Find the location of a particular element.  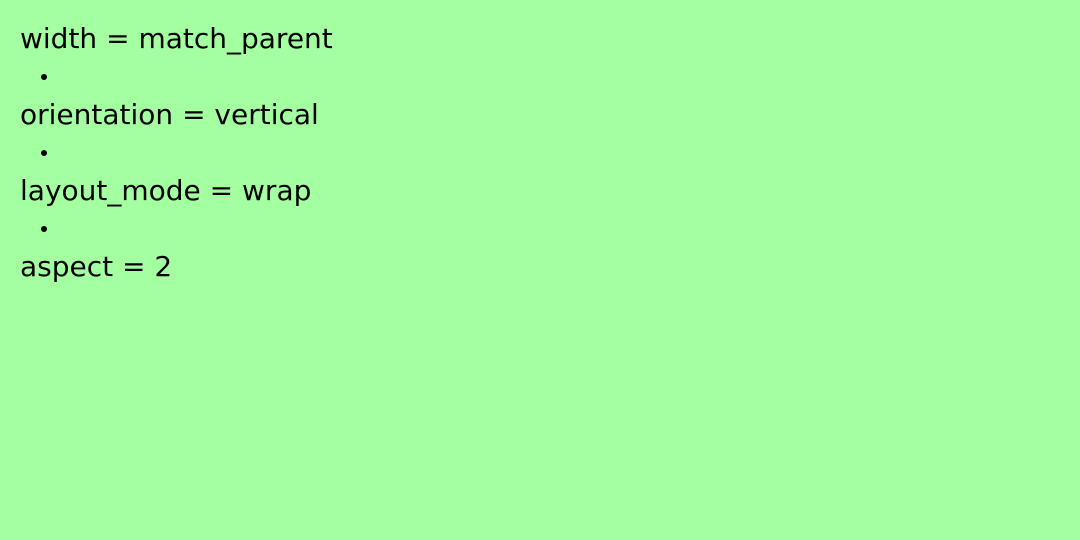

property-orientation: orientation = vertical is located at coordinates (169, 114).